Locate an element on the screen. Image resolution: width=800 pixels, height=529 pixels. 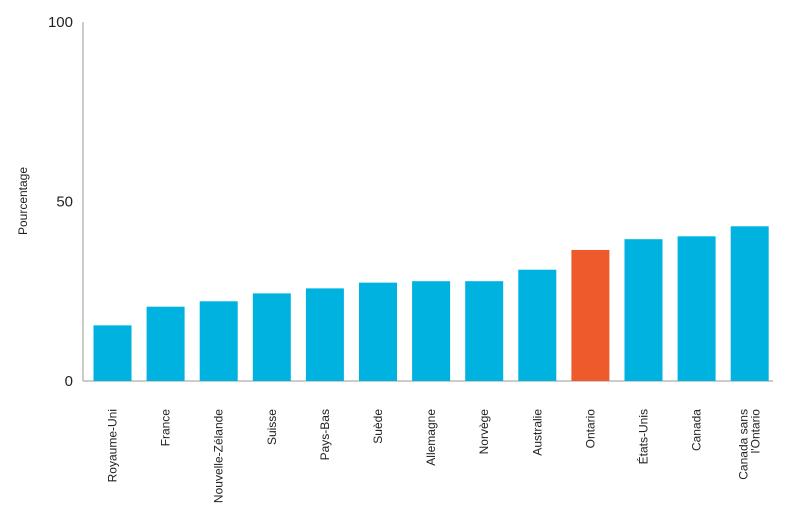
bar-norvège is located at coordinates (484, 331).